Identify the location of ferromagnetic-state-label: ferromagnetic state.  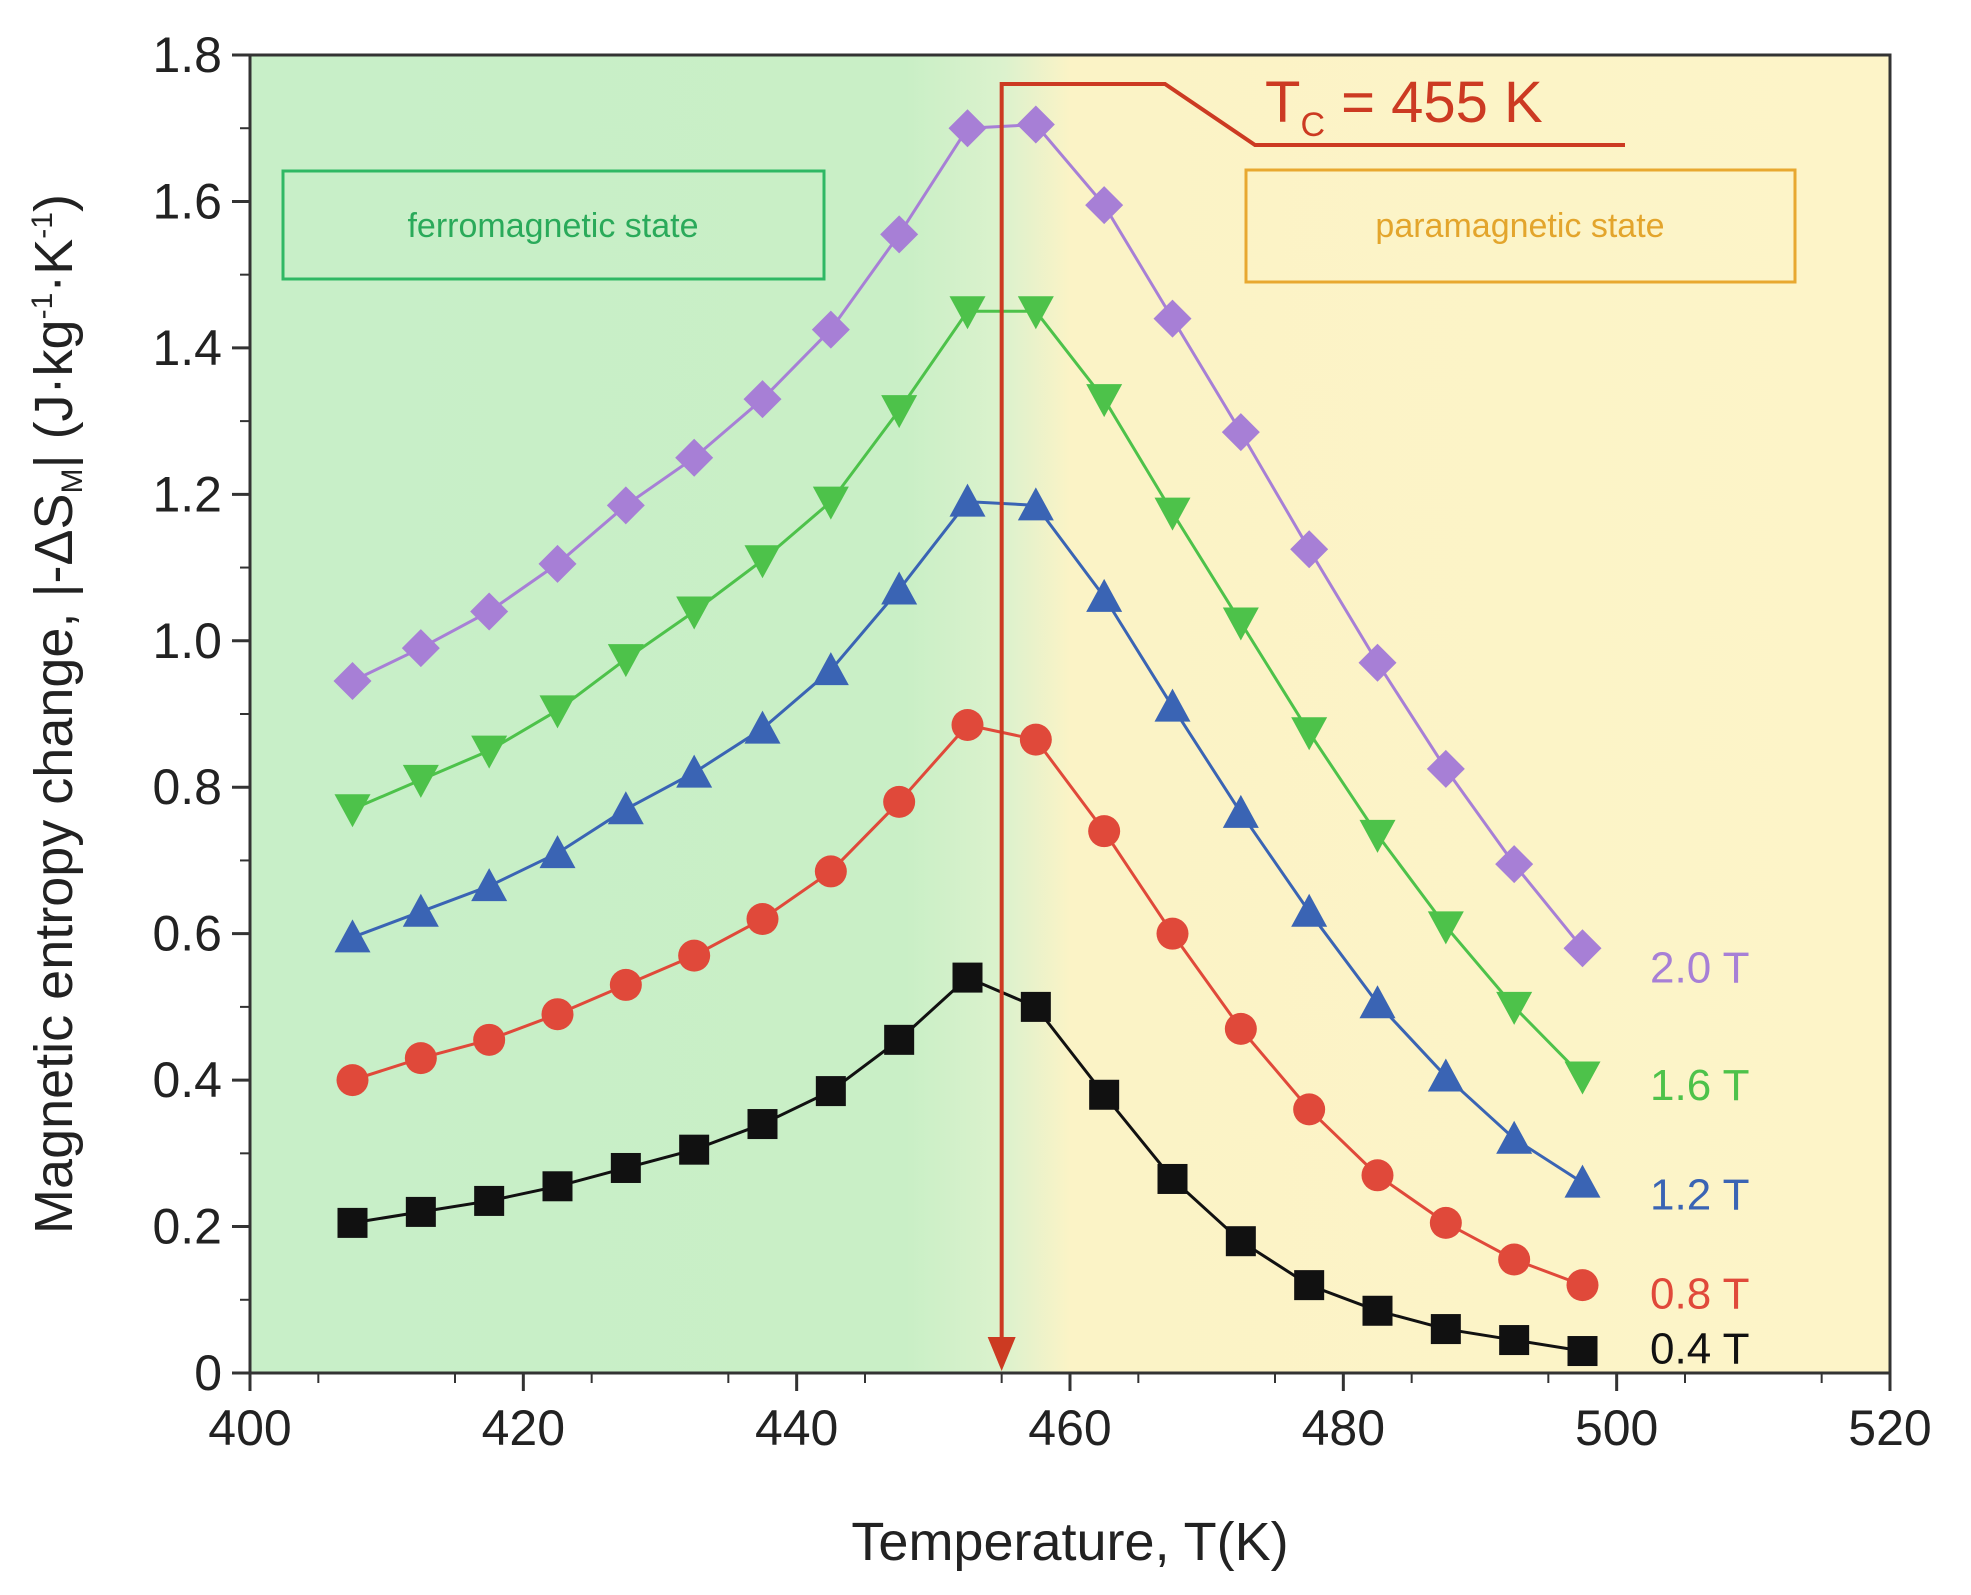
(552, 226).